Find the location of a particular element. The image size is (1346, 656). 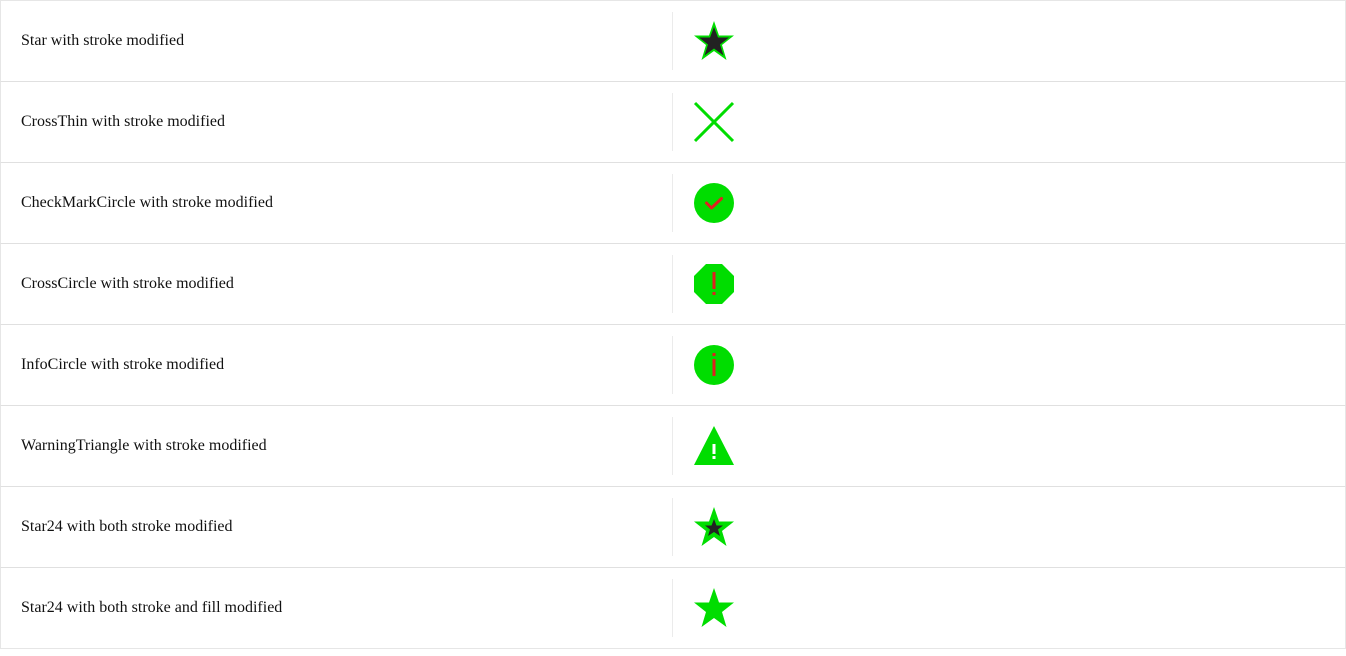

table-row: WarningTriangle with stroke modified is located at coordinates (673, 446).